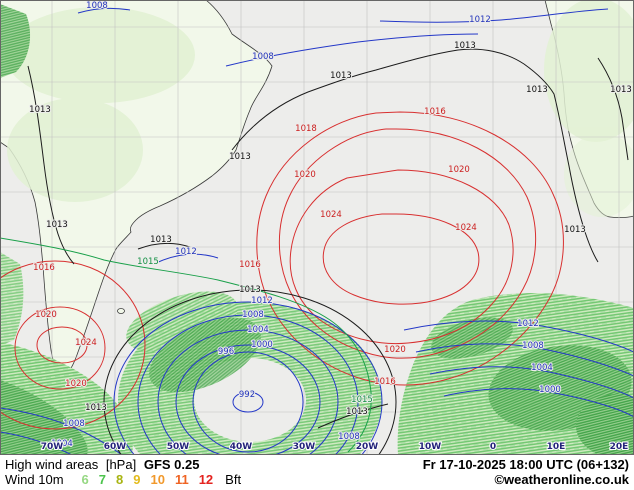 Image resolution: width=634 pixels, height=490 pixels. I want to click on lon-tick-60W: 60W, so click(115, 447).